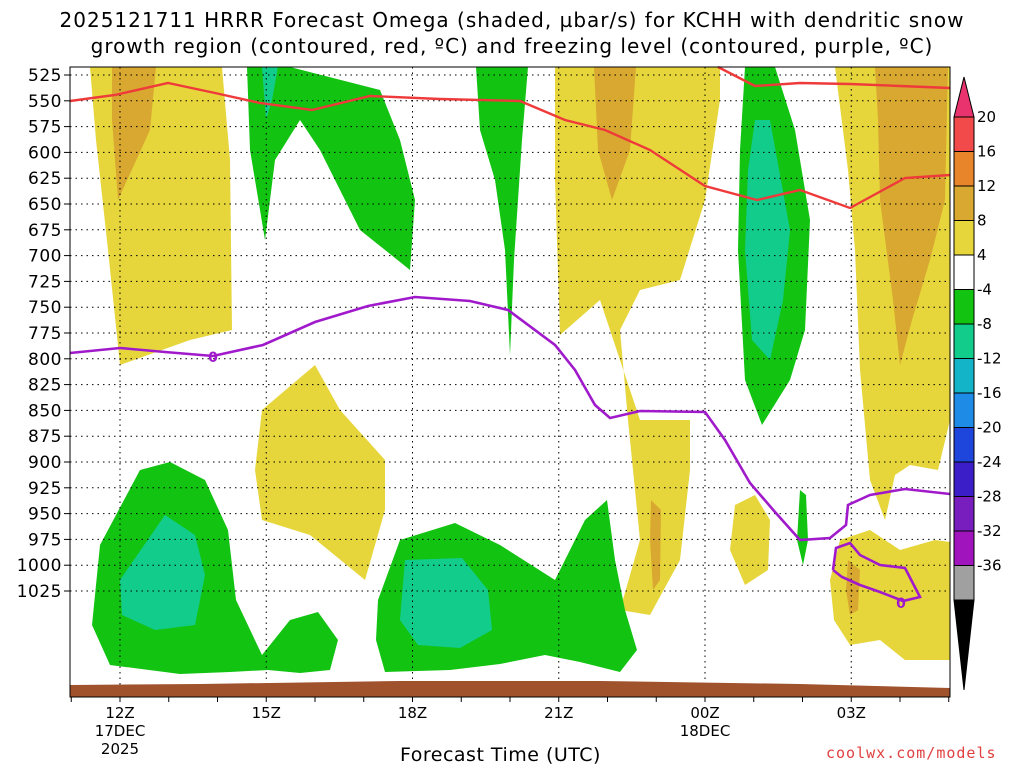  I want to click on colorbar: 20 16 12 8 4 -4 -8 -12 -16 -20 -24 -28 -32 -36, so click(977, 383).